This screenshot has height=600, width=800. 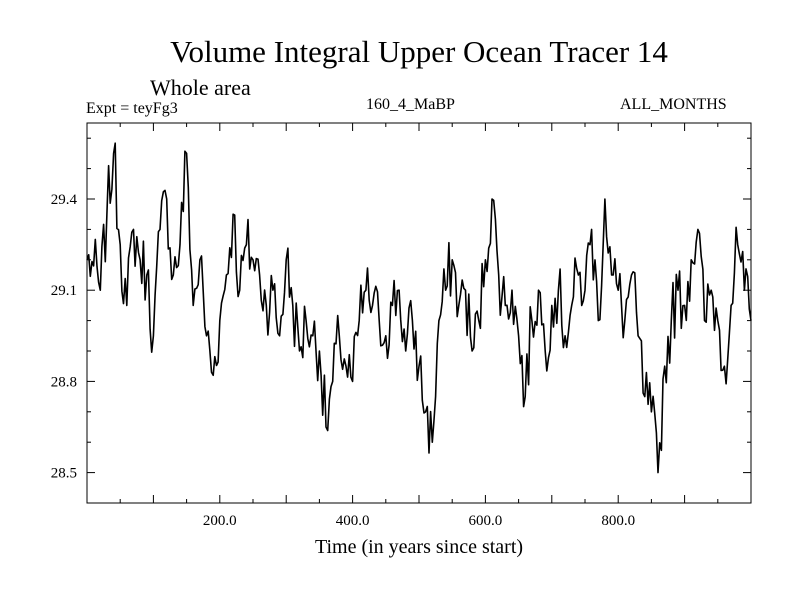 I want to click on x-axis-label: Time (in years since start), so click(x=419, y=547).